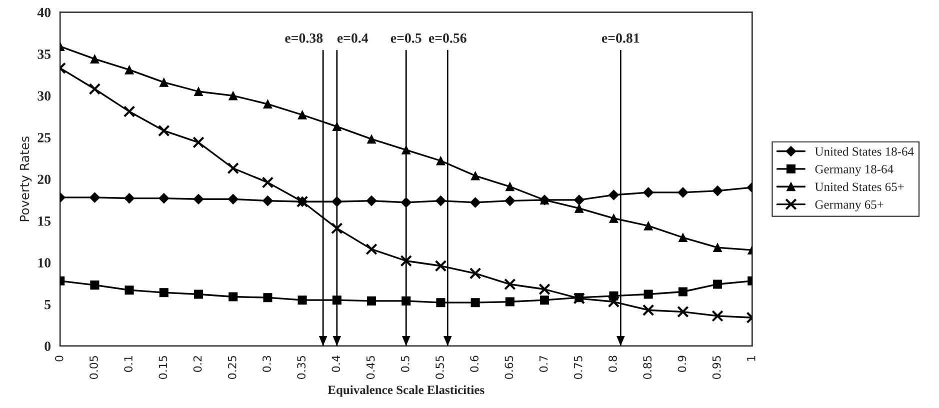 Image resolution: width=939 pixels, height=408 pixels. I want to click on legend-label: United States 18-64, so click(864, 151).